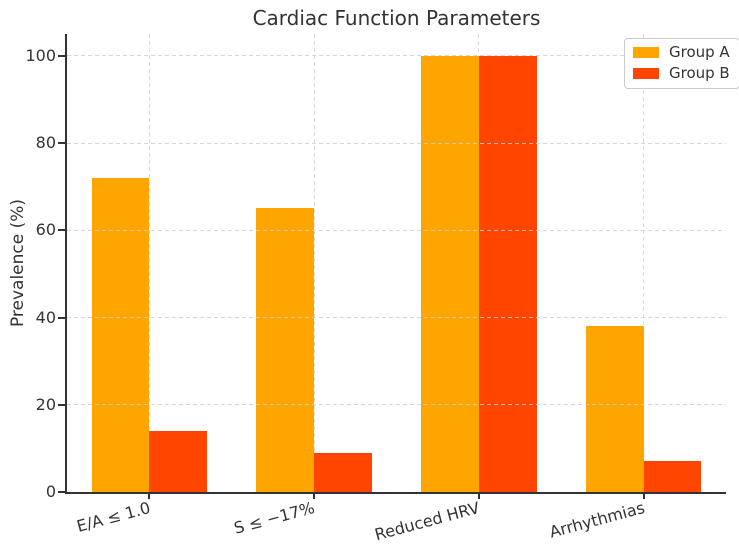  What do you see at coordinates (50, 491) in the screenshot?
I see `y-tick-label: 0` at bounding box center [50, 491].